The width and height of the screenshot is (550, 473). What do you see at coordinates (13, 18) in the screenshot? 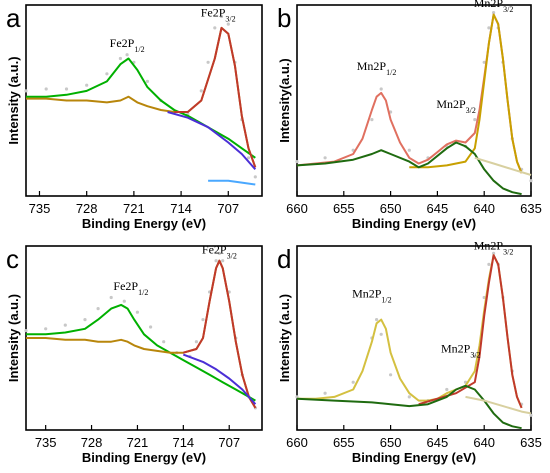
I see `panel-label: a` at bounding box center [13, 18].